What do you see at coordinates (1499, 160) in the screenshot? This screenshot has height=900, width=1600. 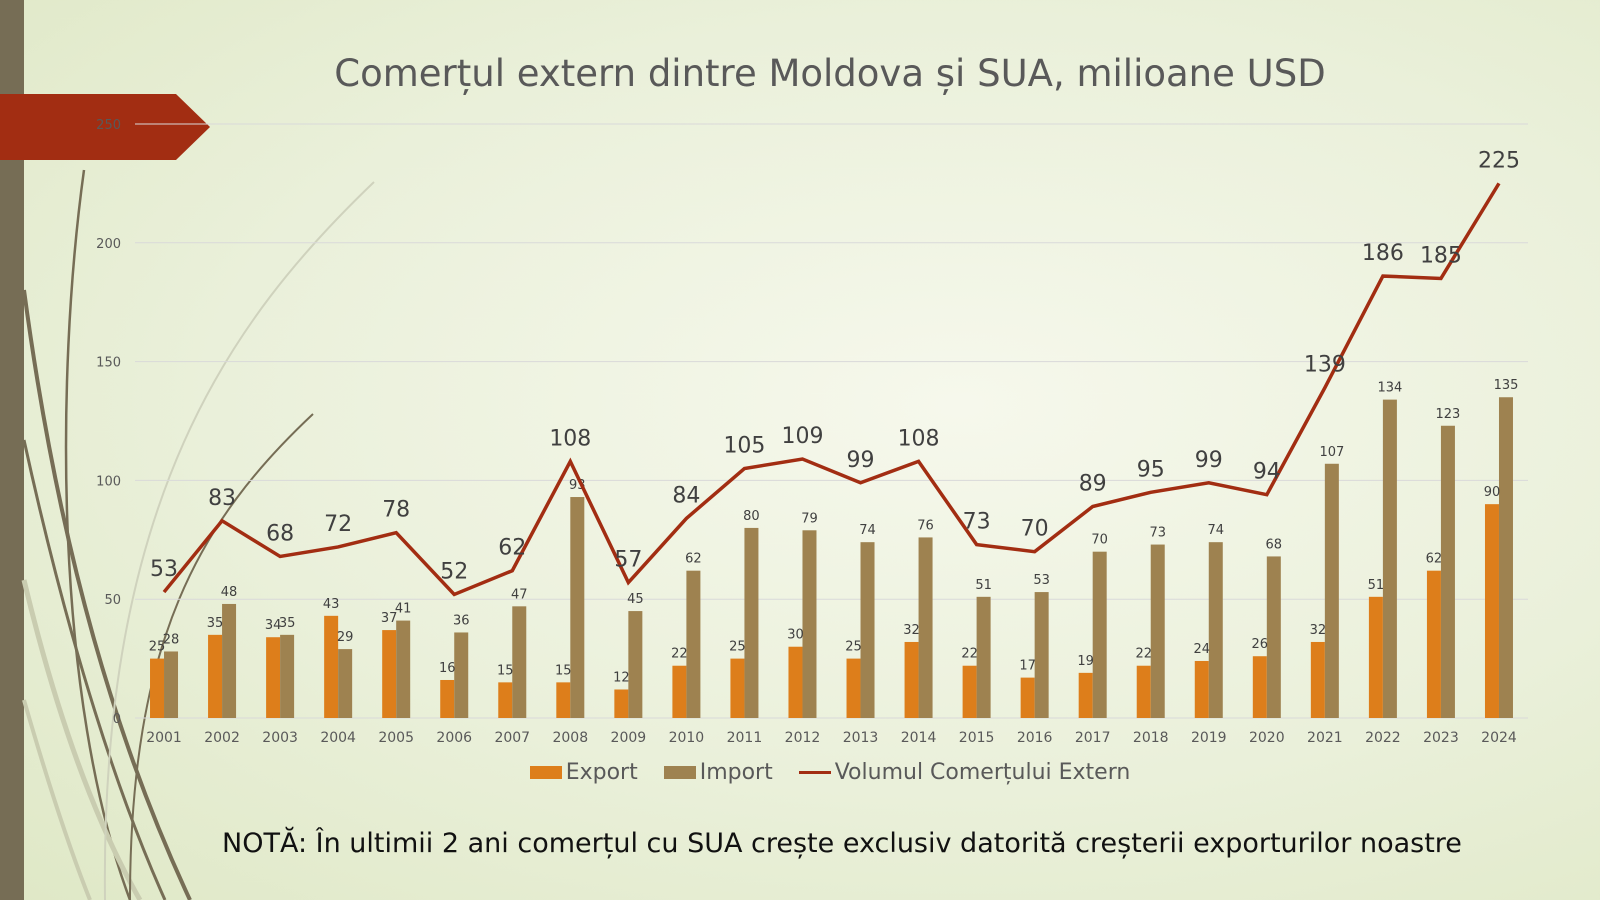 I see `data-label-volume: 225` at bounding box center [1499, 160].